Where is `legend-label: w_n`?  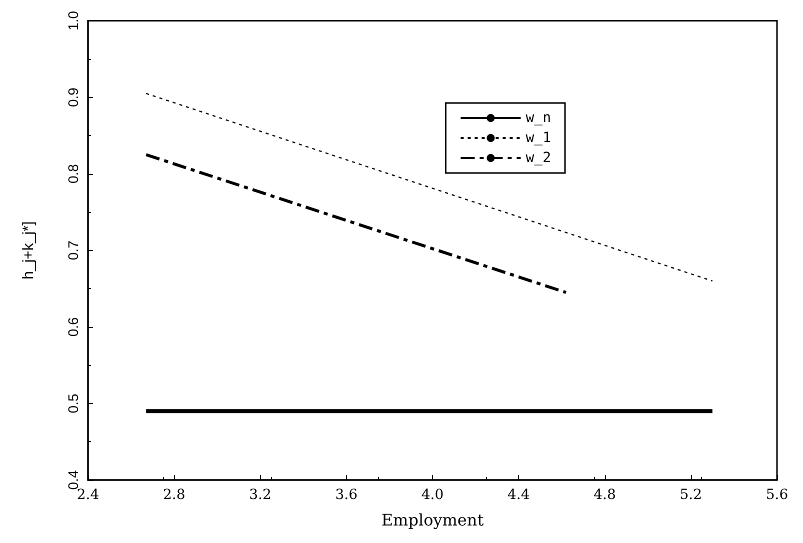
legend-label: w_n is located at coordinates (539, 118).